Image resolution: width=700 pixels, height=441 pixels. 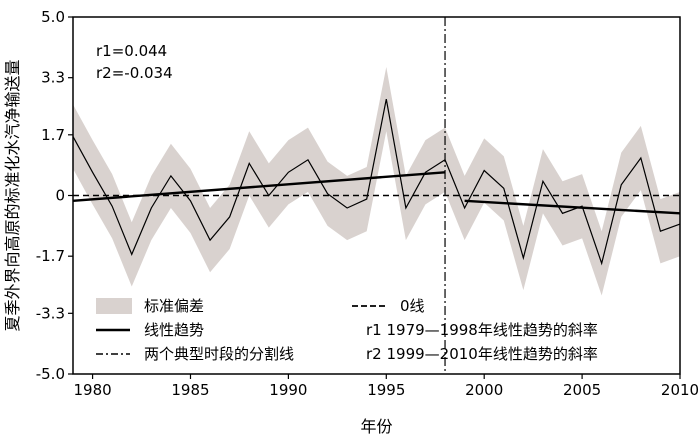 What do you see at coordinates (582, 390) in the screenshot?
I see `x-tick-label: 2005` at bounding box center [582, 390].